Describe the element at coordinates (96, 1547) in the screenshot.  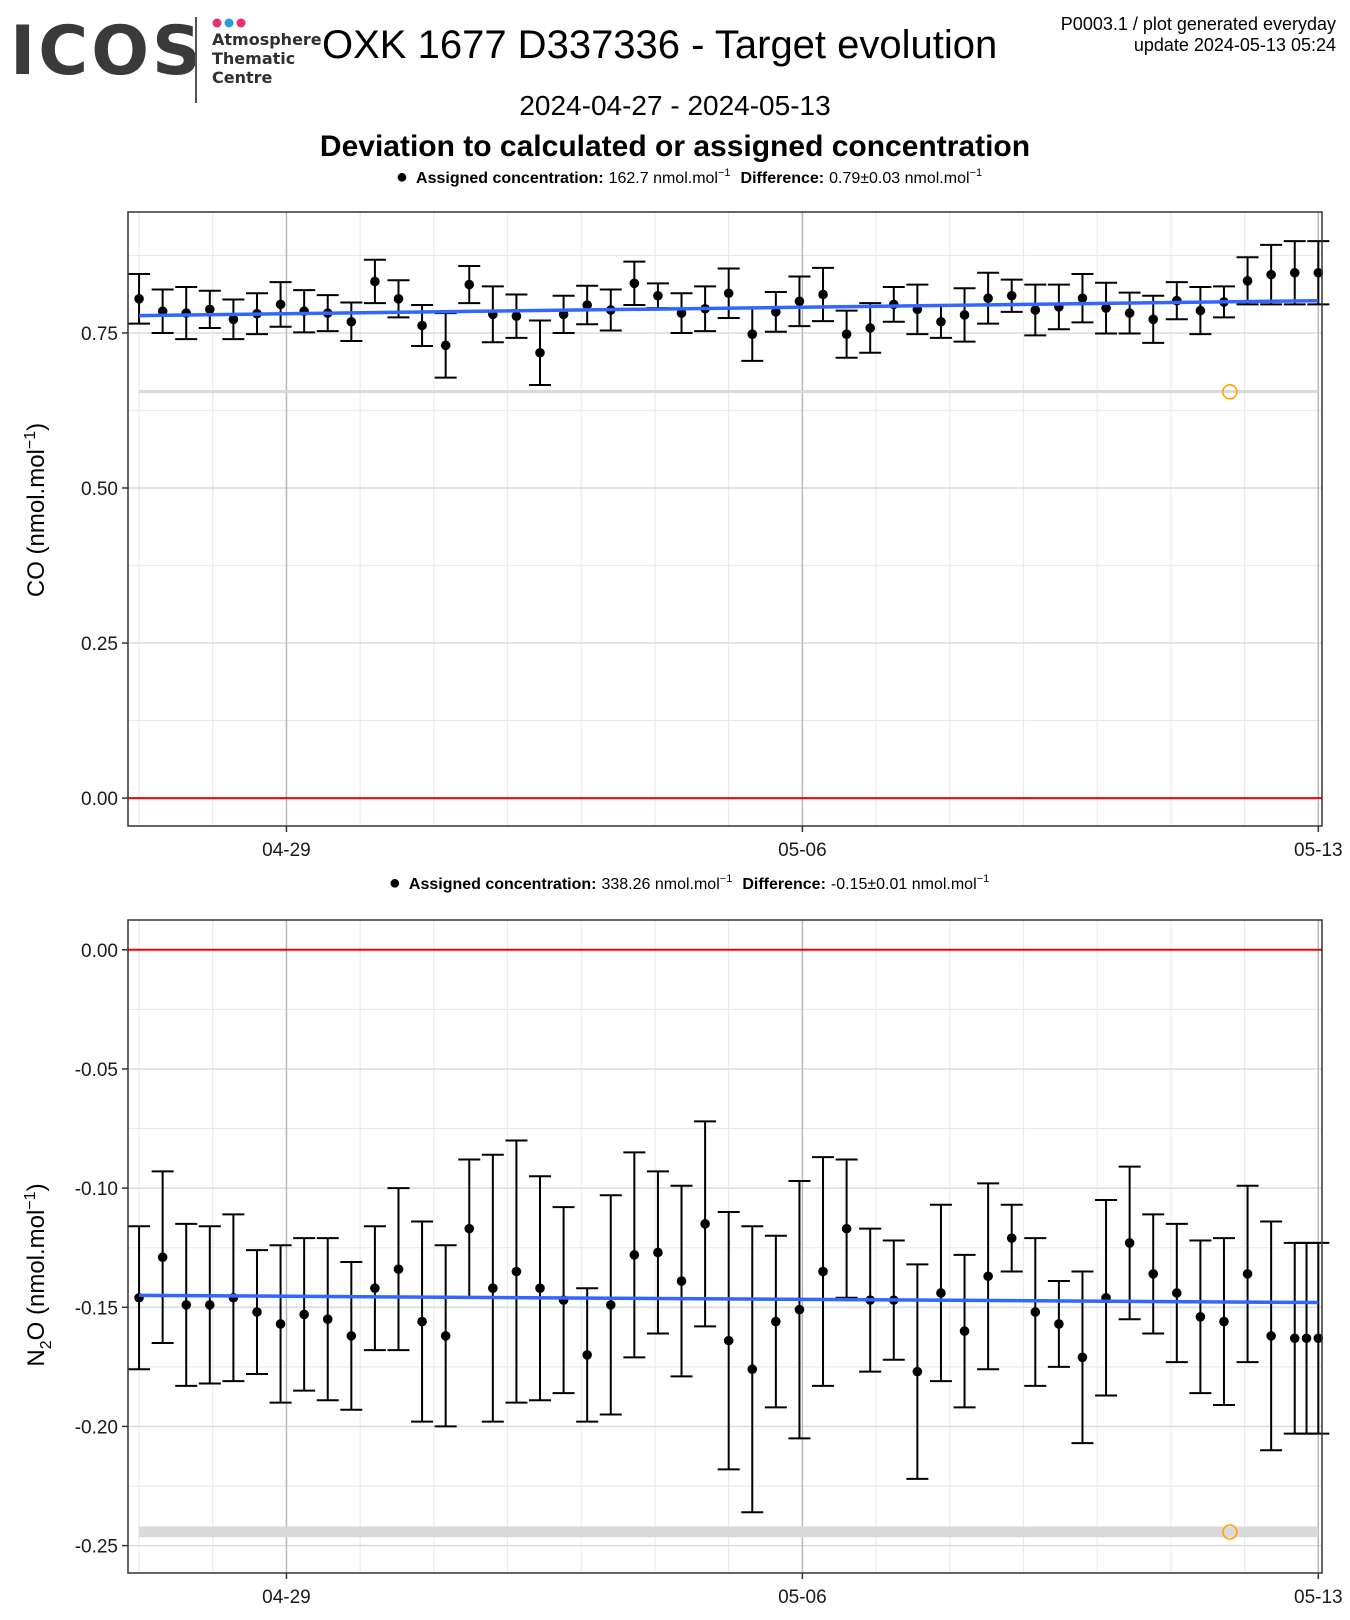
I see `n2o-y-tick-label: -0.25` at that location.